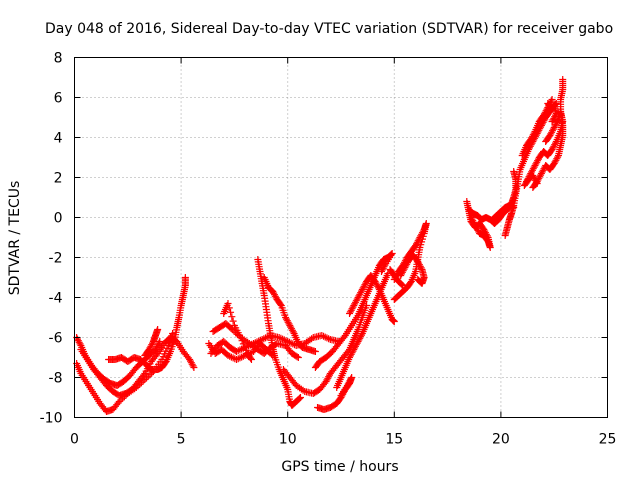  I want to click on x-tick-label: 10, so click(288, 440).